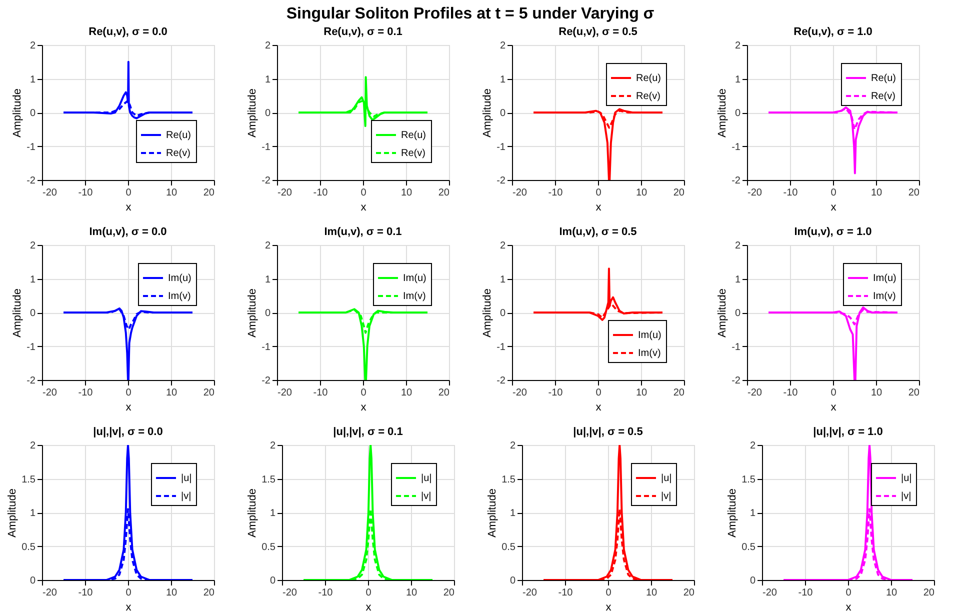 This screenshot has width=975, height=611. What do you see at coordinates (269, 547) in the screenshot?
I see `y-tick-label: 0.5` at bounding box center [269, 547].